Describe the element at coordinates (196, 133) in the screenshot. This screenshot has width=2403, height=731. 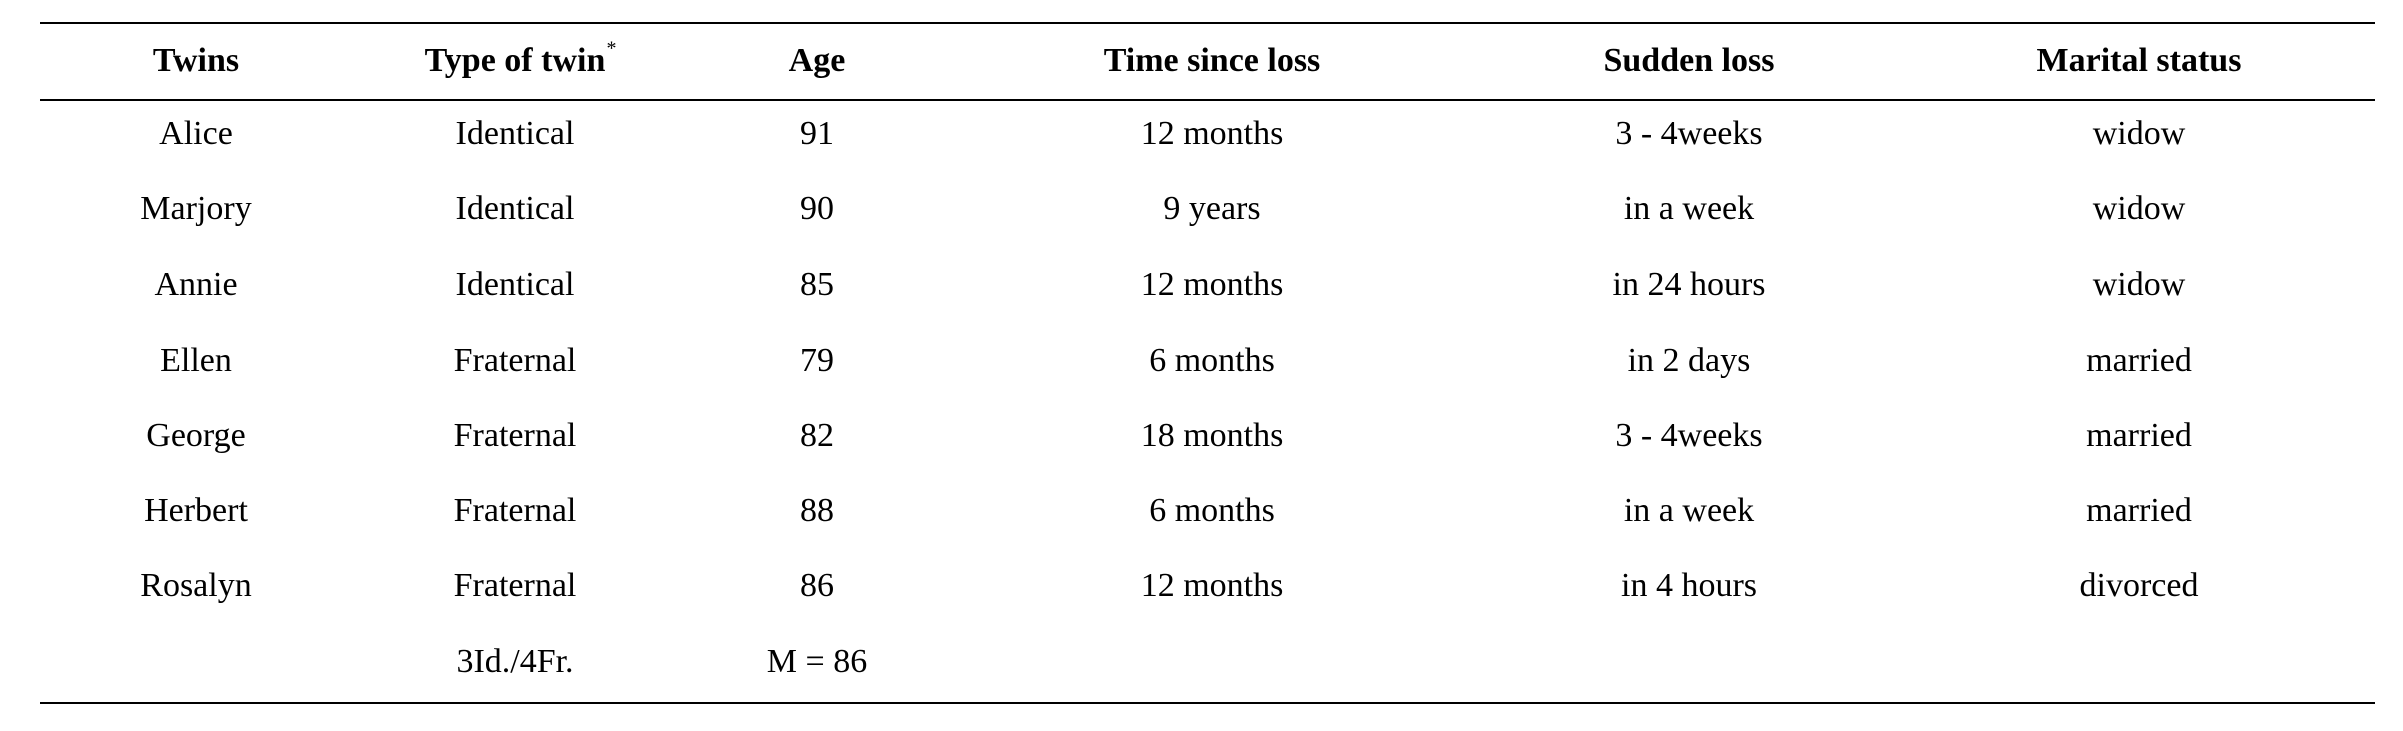
I see `cell: Alice` at that location.